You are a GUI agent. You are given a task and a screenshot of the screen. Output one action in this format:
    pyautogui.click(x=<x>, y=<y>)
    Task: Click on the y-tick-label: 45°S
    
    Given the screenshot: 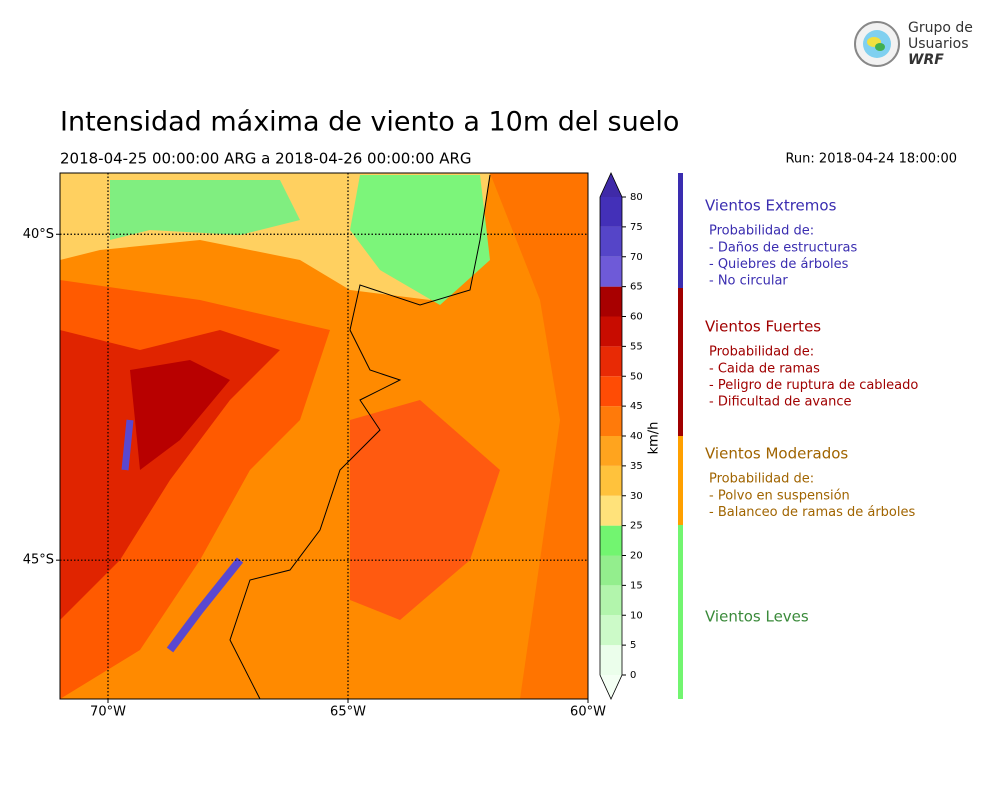 What is the action you would take?
    pyautogui.click(x=38, y=560)
    